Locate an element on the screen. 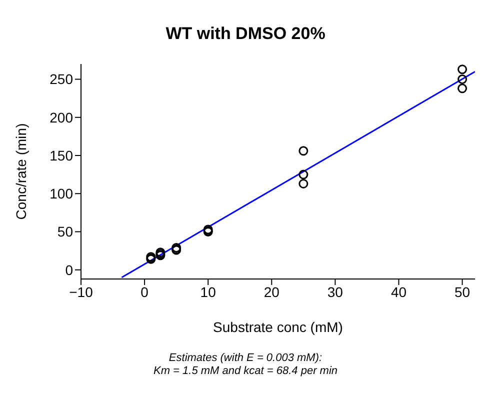 This screenshot has width=491, height=419. y-tick-label: 250 is located at coordinates (62, 79).